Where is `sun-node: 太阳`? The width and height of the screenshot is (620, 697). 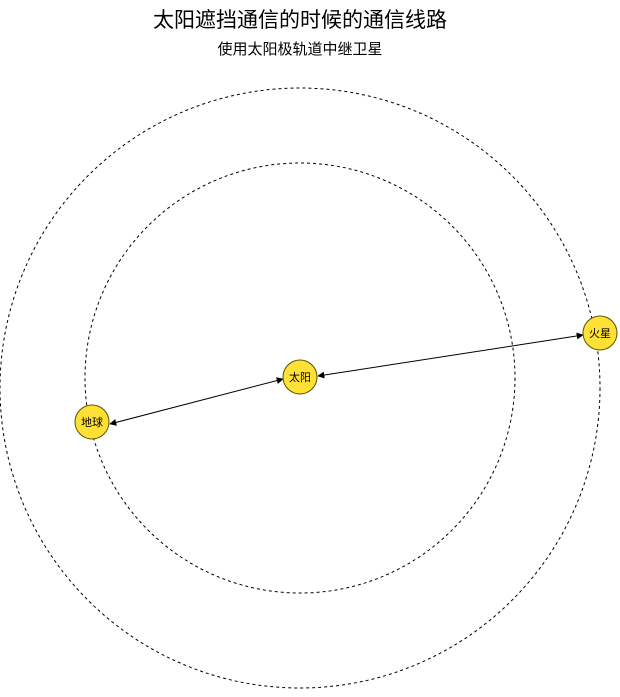 sun-node: 太阳 is located at coordinates (300, 377).